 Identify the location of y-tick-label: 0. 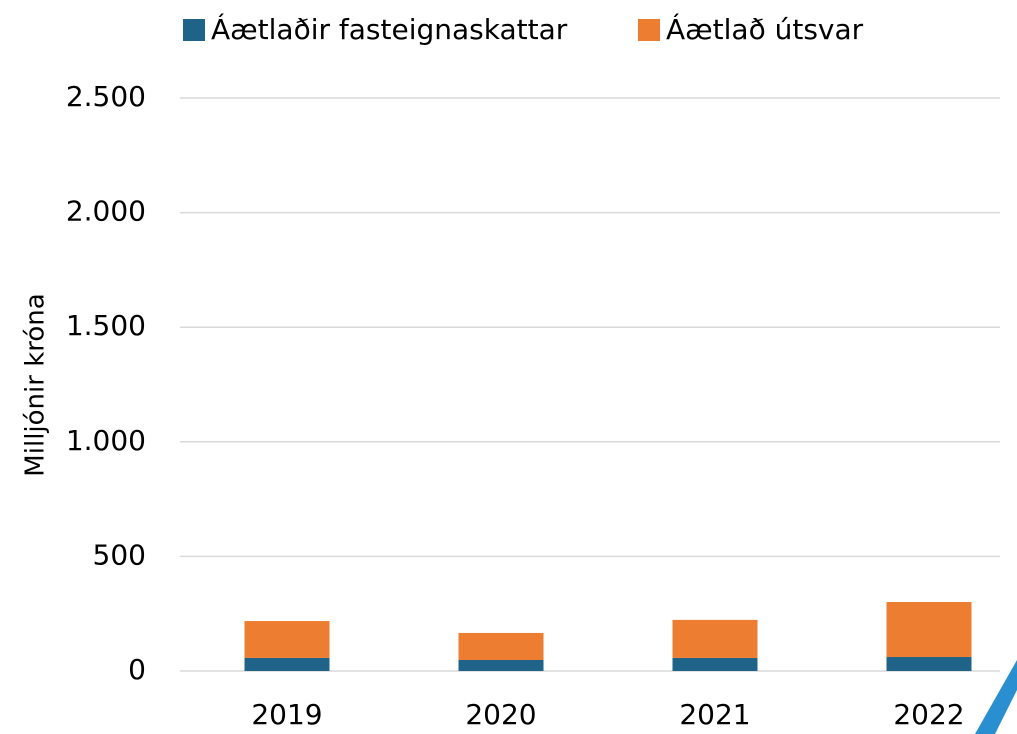
(137, 669).